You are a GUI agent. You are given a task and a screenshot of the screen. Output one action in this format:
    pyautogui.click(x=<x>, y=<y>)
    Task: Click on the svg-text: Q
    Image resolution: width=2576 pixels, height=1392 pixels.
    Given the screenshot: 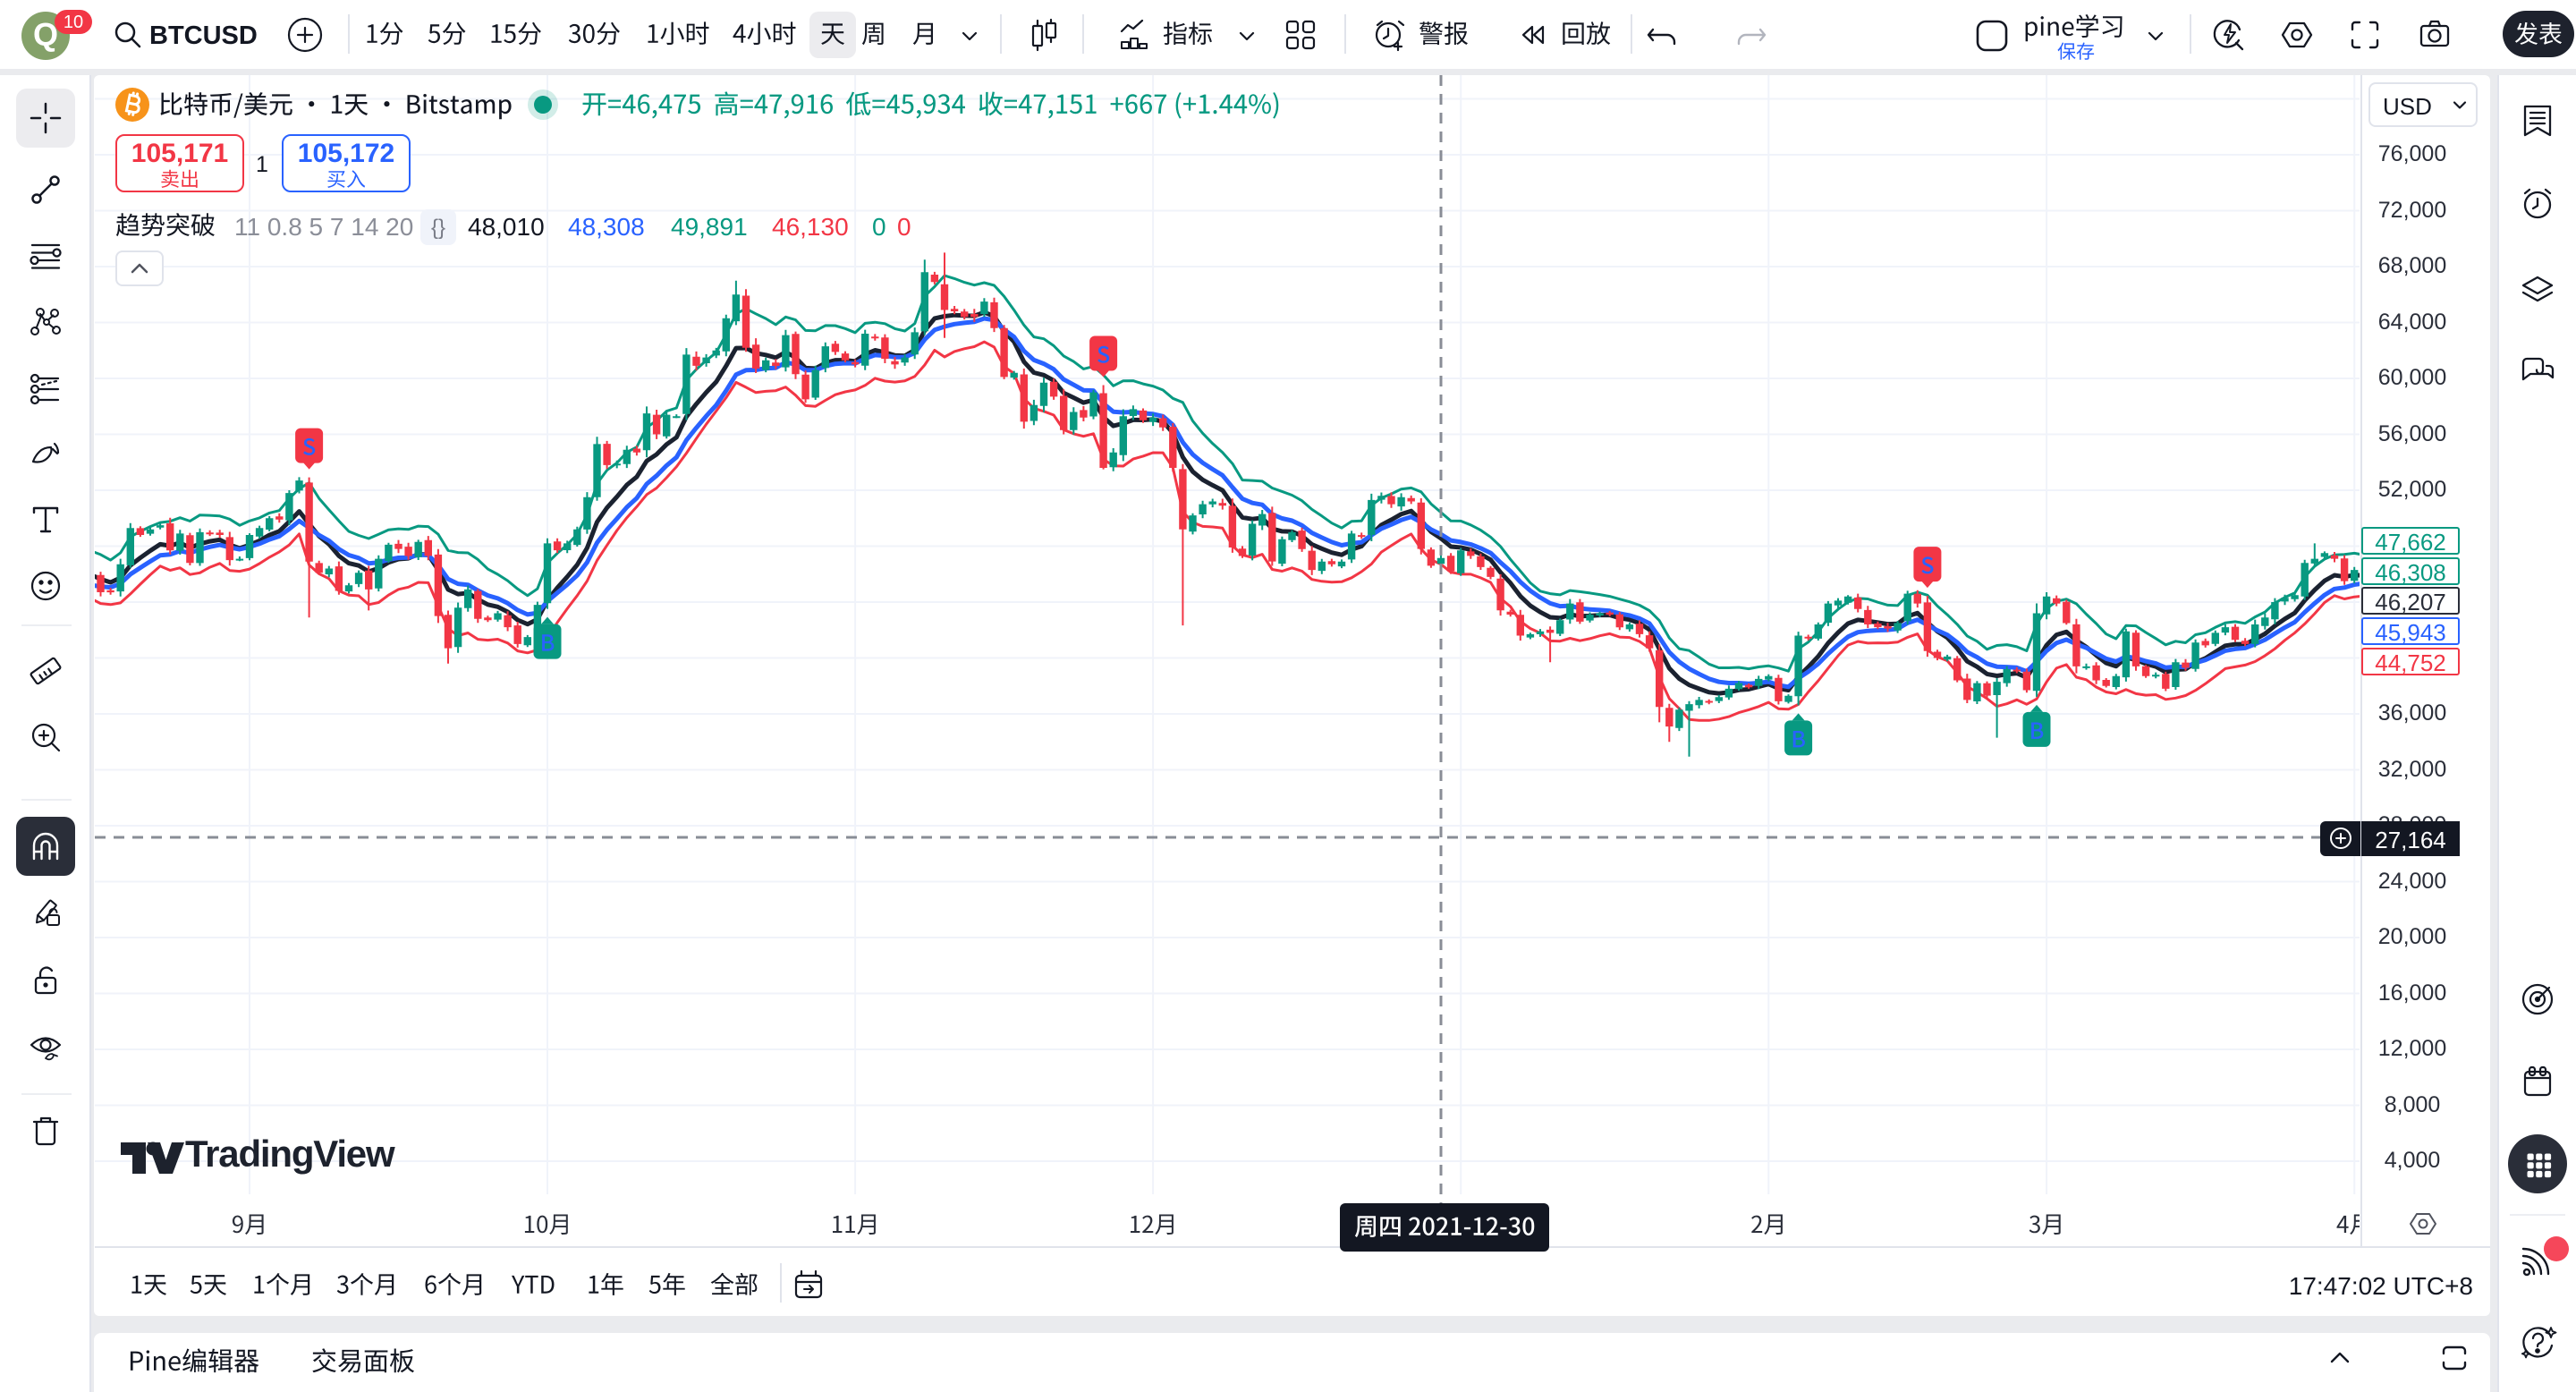 What is the action you would take?
    pyautogui.click(x=45, y=34)
    